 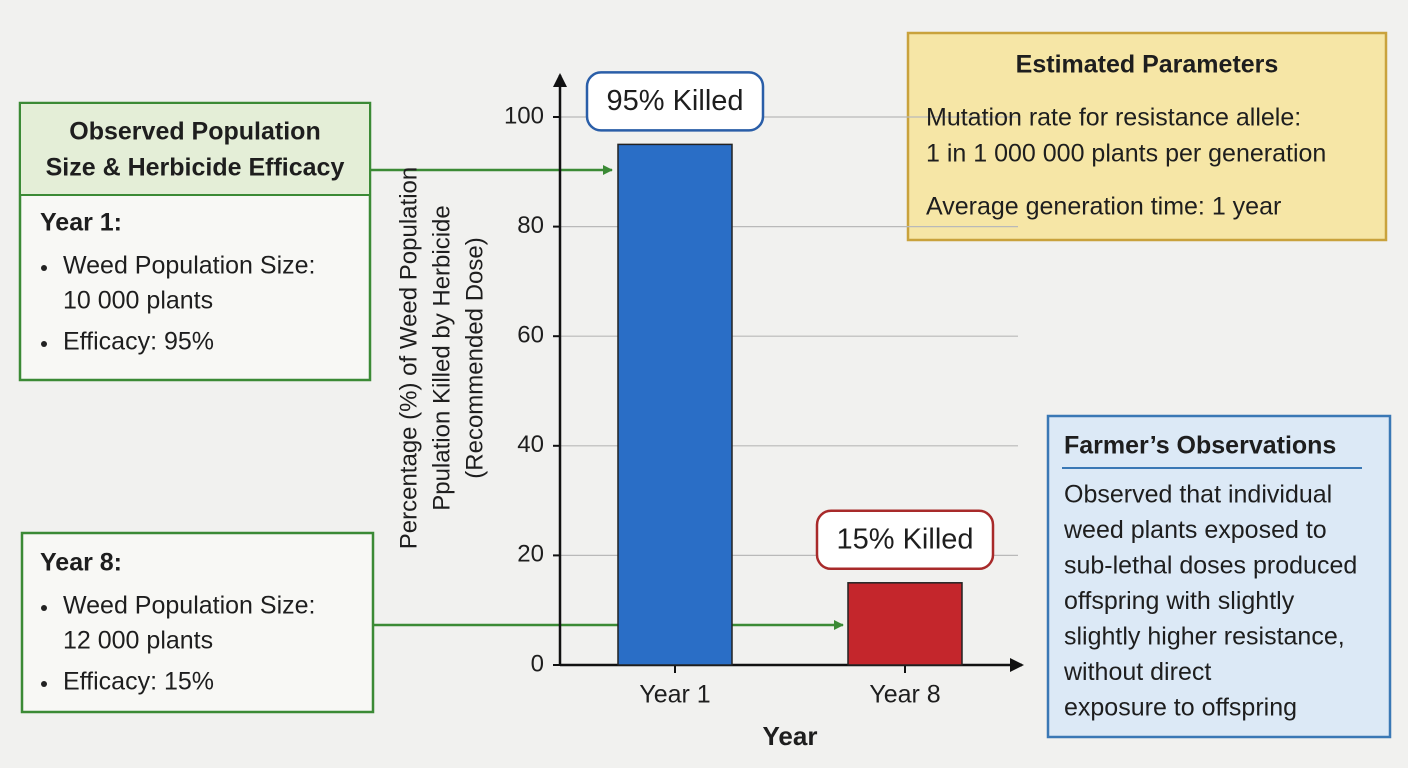 I want to click on x-tick-label: Year 1, so click(x=674, y=695).